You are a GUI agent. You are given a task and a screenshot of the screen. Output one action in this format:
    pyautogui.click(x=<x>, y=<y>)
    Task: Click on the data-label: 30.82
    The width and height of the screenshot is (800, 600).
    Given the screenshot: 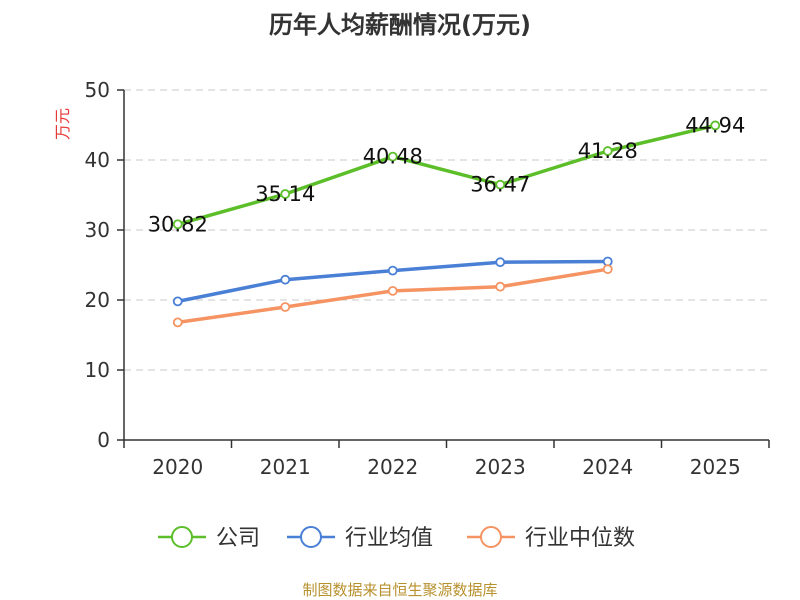 What is the action you would take?
    pyautogui.click(x=178, y=224)
    